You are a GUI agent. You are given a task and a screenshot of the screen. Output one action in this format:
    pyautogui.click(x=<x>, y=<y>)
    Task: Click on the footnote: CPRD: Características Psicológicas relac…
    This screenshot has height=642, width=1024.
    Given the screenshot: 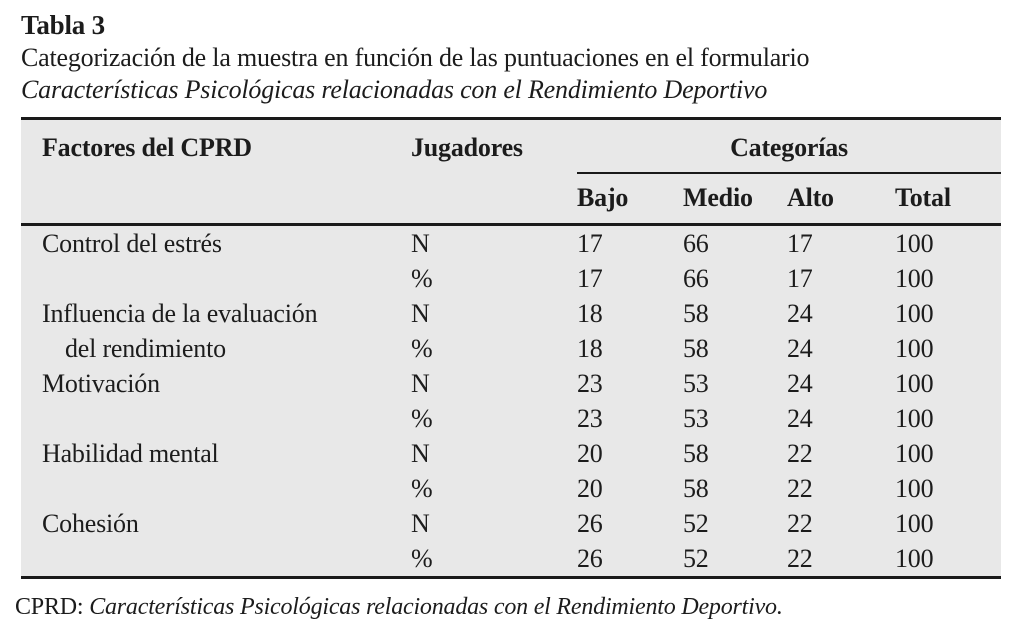 What is the action you would take?
    pyautogui.click(x=508, y=607)
    